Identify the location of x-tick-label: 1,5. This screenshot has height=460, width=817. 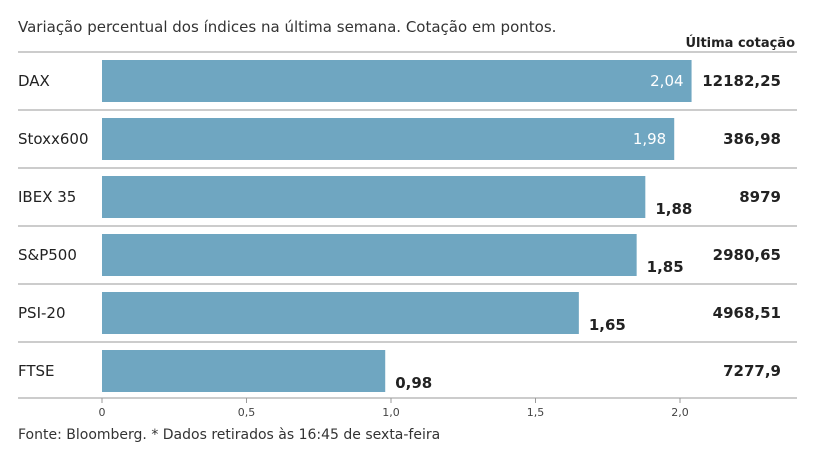
(536, 412).